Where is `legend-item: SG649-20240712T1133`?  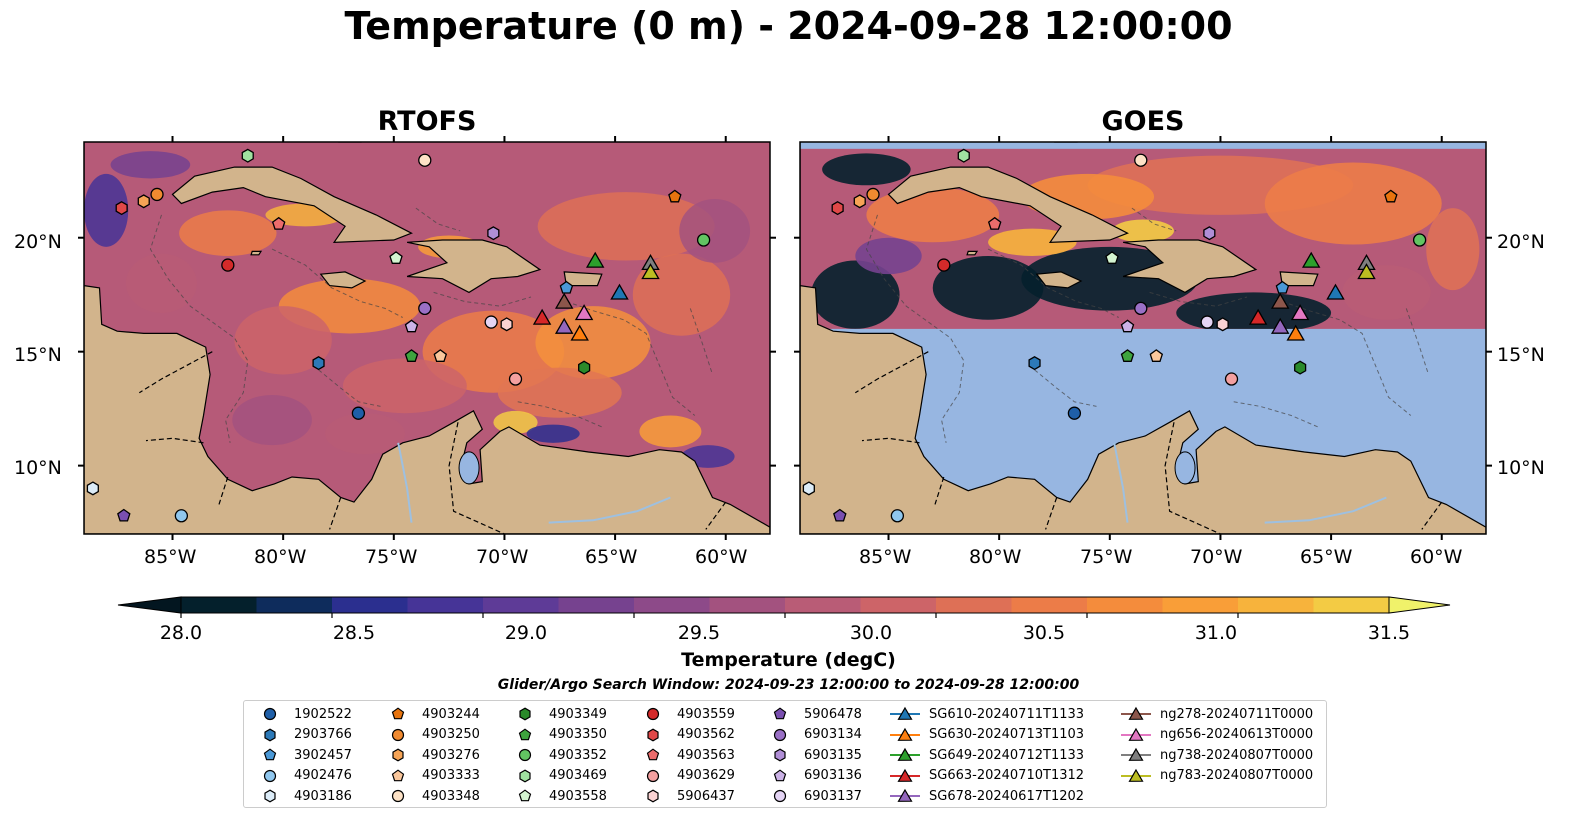
legend-item: SG649-20240712T1133 is located at coordinates (986, 755).